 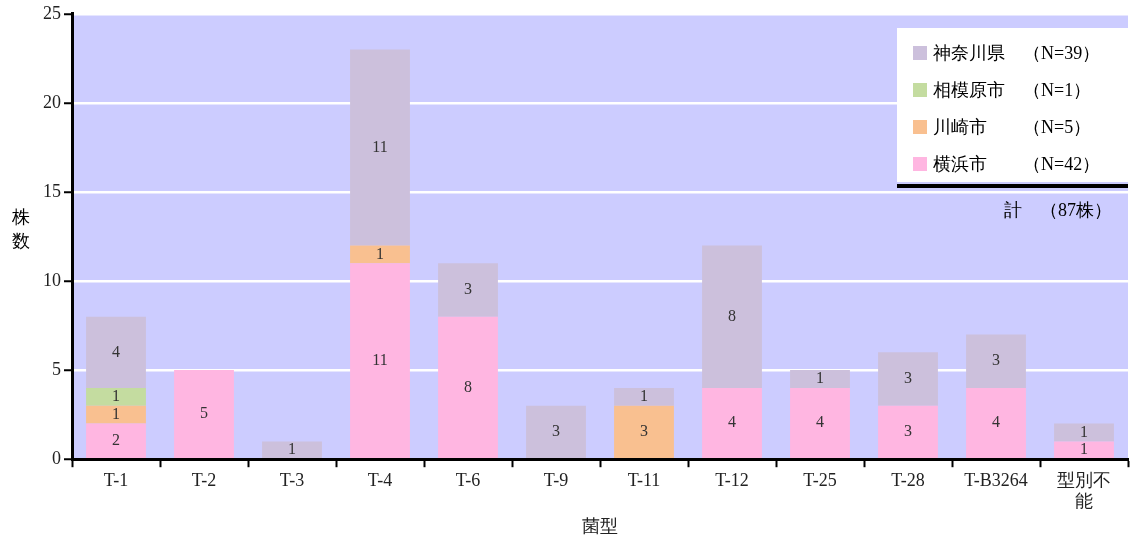 What do you see at coordinates (820, 479) in the screenshot?
I see `x-tick-label: T-25` at bounding box center [820, 479].